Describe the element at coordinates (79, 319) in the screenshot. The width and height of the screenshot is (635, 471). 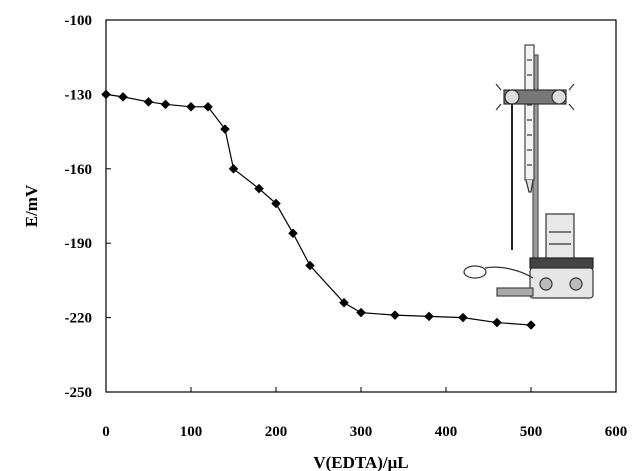
I see `y-tick-label: -220` at that location.